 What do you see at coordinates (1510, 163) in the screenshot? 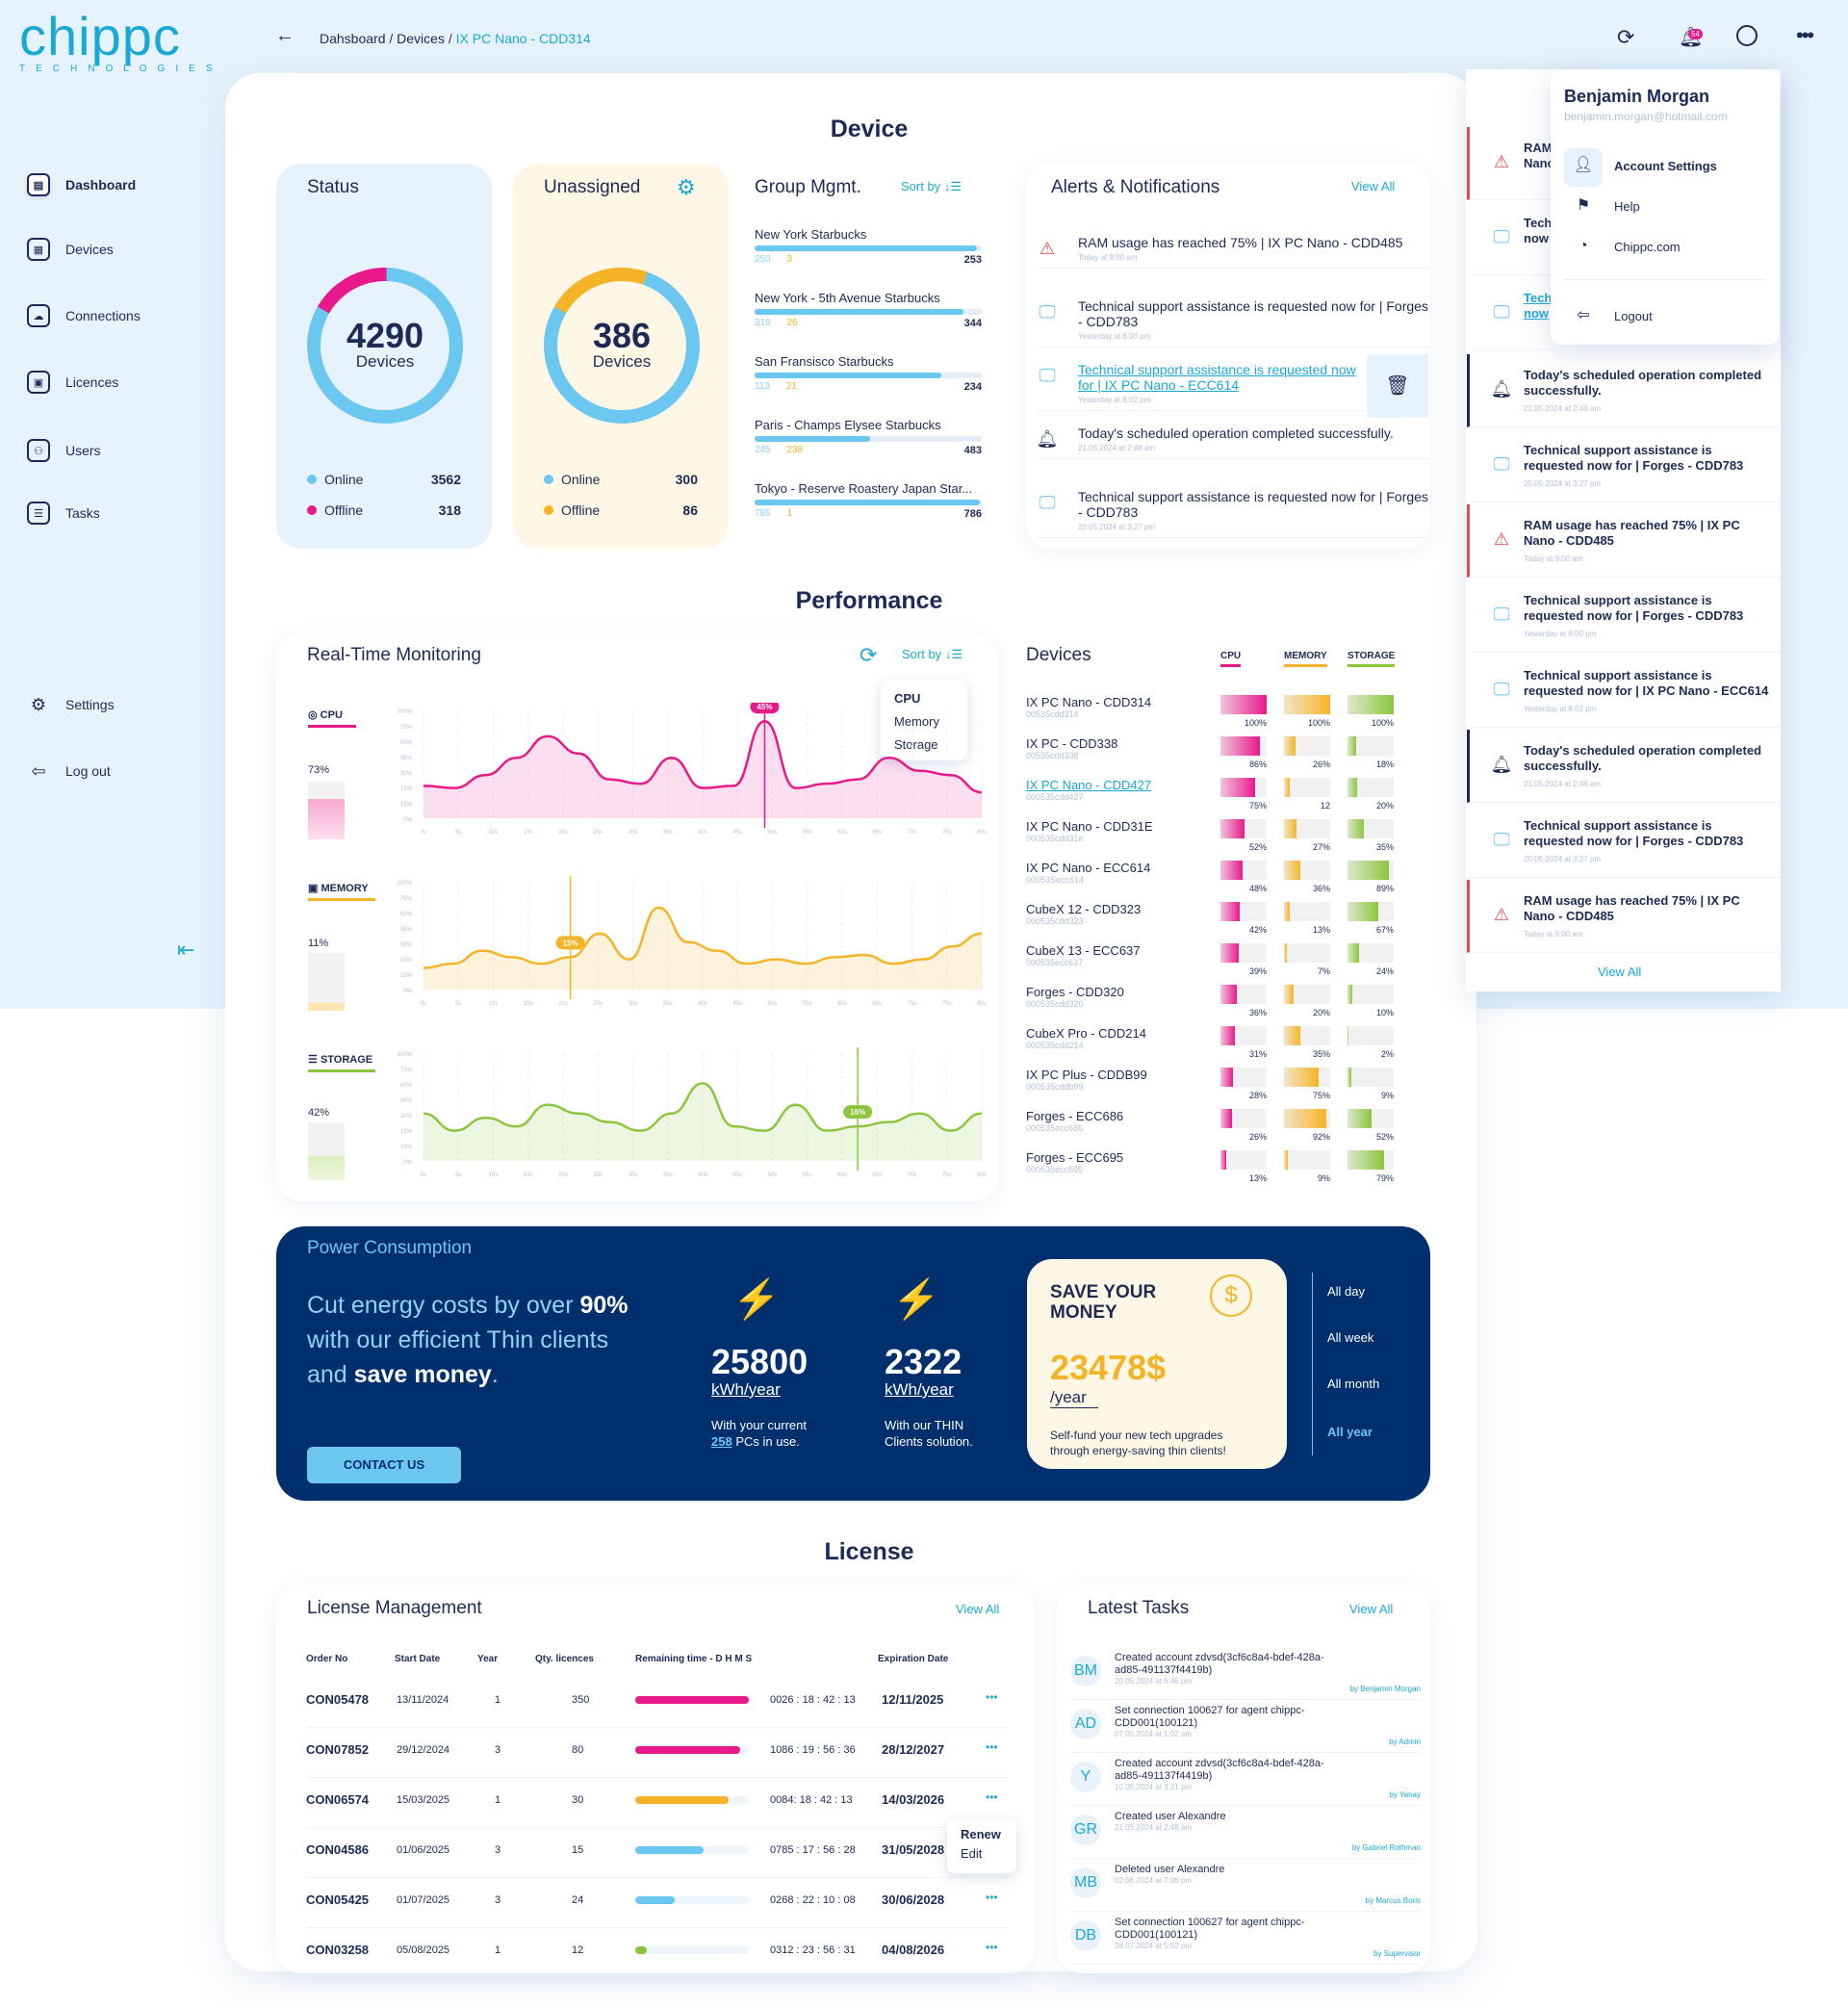
I see `notification-item-partial: ⚠ RAM Nanc` at bounding box center [1510, 163].